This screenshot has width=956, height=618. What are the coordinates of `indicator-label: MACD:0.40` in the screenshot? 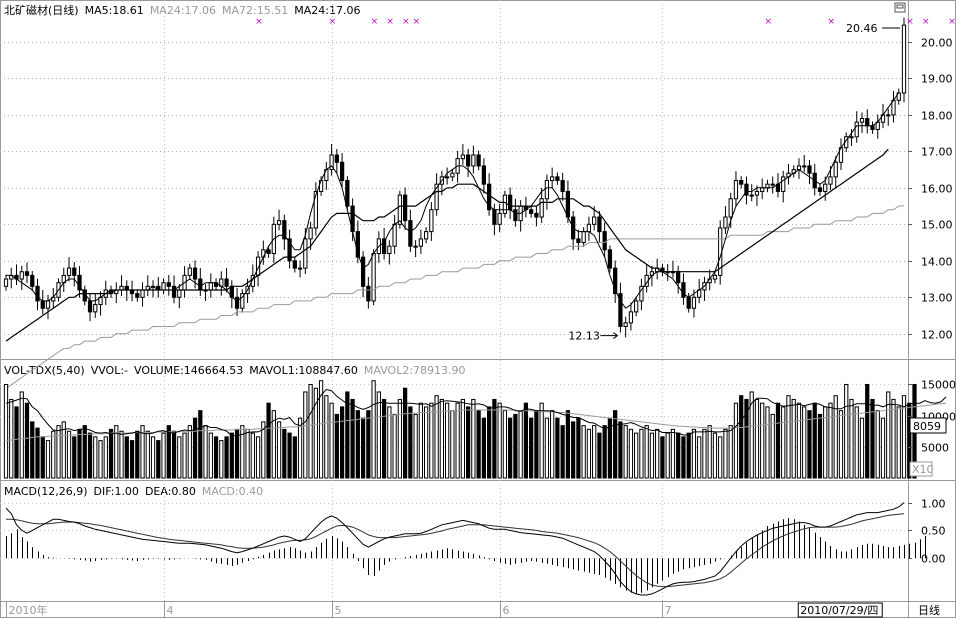 It's located at (232, 491).